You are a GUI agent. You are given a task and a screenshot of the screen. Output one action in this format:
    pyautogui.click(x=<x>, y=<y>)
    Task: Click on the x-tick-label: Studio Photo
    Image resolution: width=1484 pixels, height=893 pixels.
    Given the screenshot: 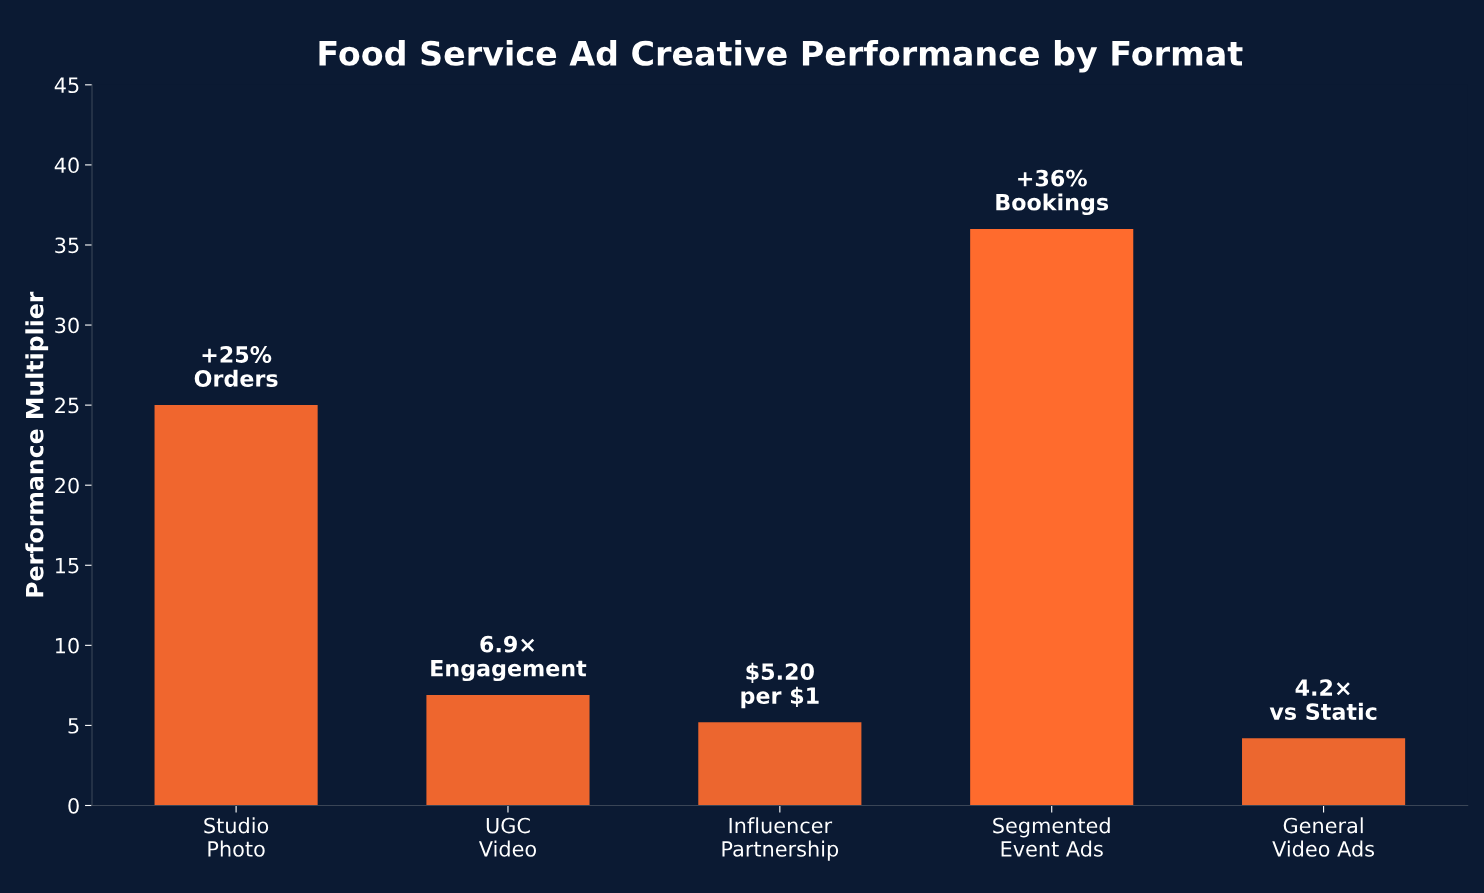 What is the action you would take?
    pyautogui.click(x=236, y=837)
    